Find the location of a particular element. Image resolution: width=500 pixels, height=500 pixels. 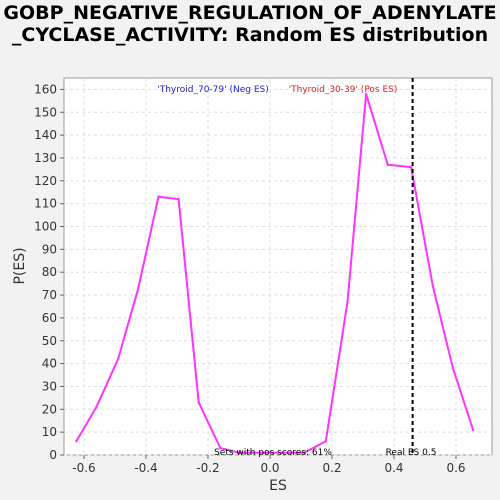

x-axis-label: ES is located at coordinates (278, 486).